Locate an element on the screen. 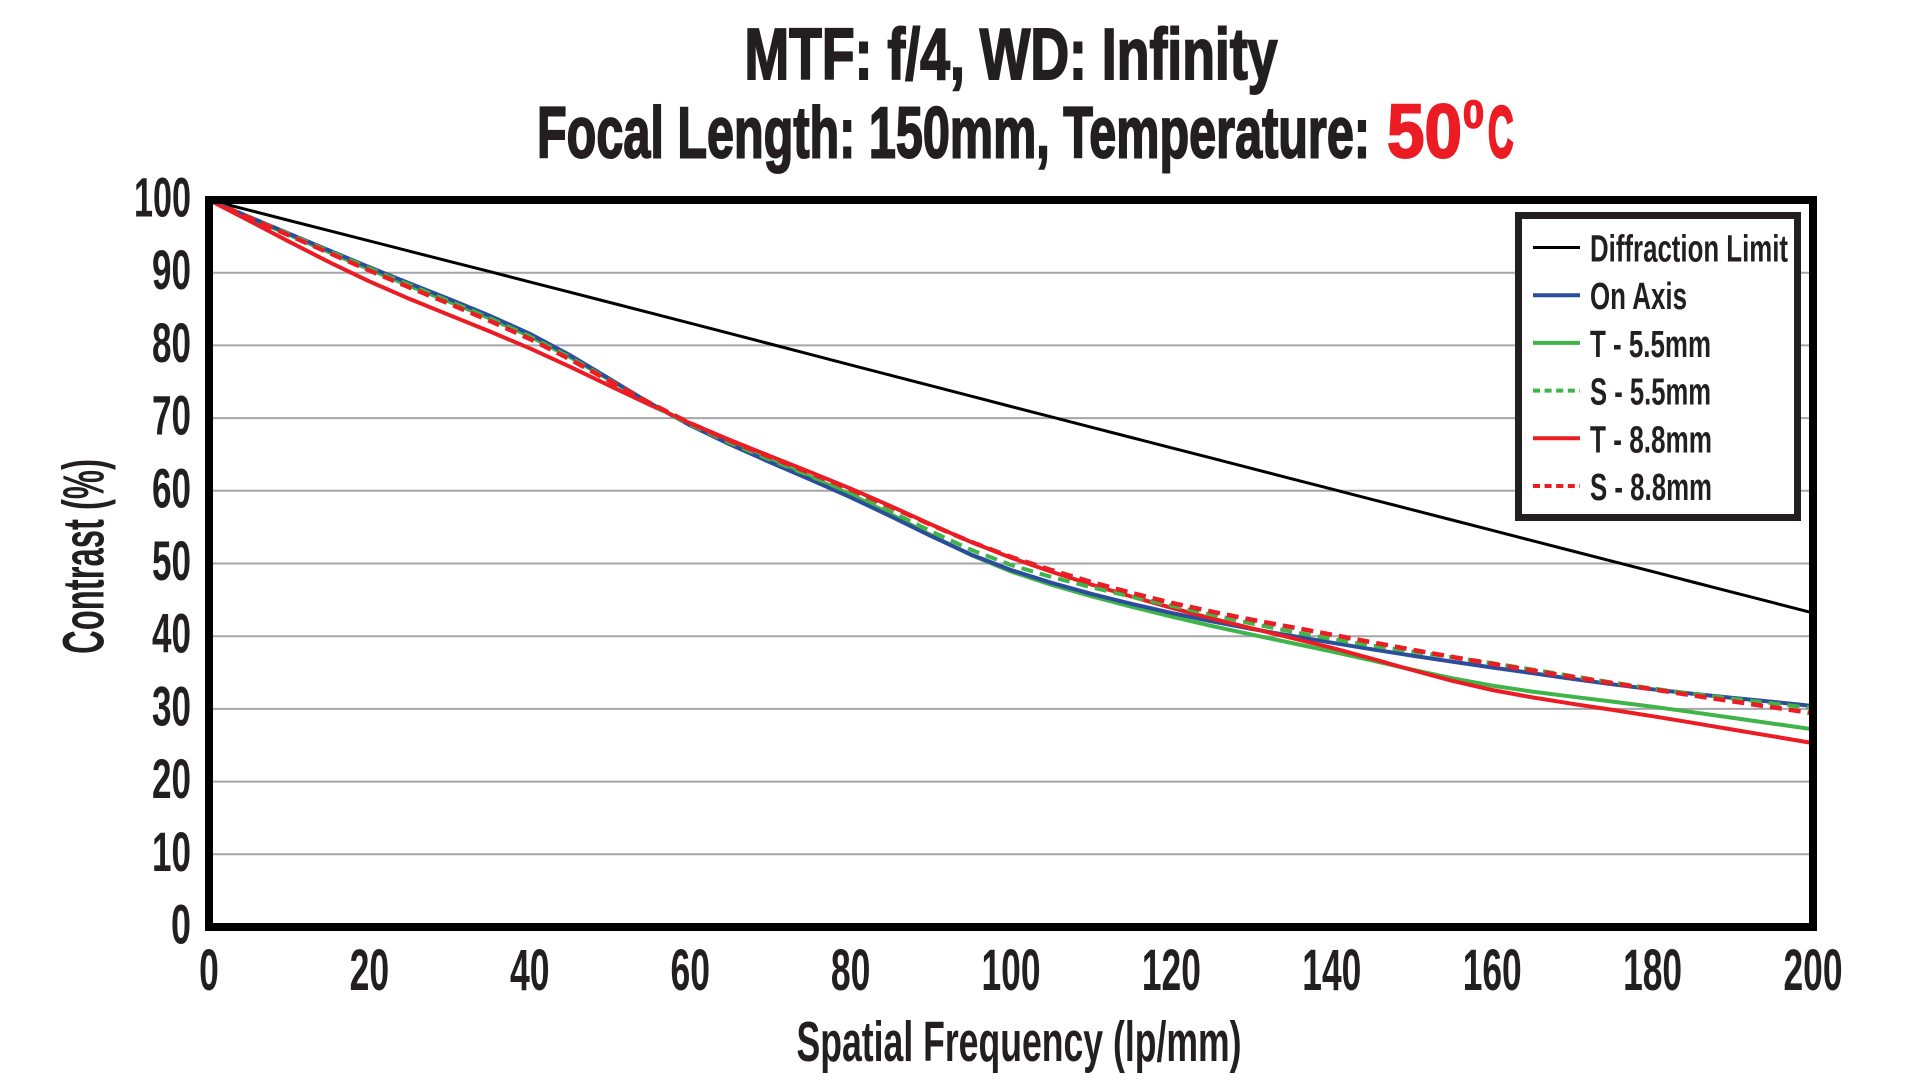 The width and height of the screenshot is (1920, 1080). svg-text: Spatial Frequency (lp/mm) is located at coordinates (1019, 1042).